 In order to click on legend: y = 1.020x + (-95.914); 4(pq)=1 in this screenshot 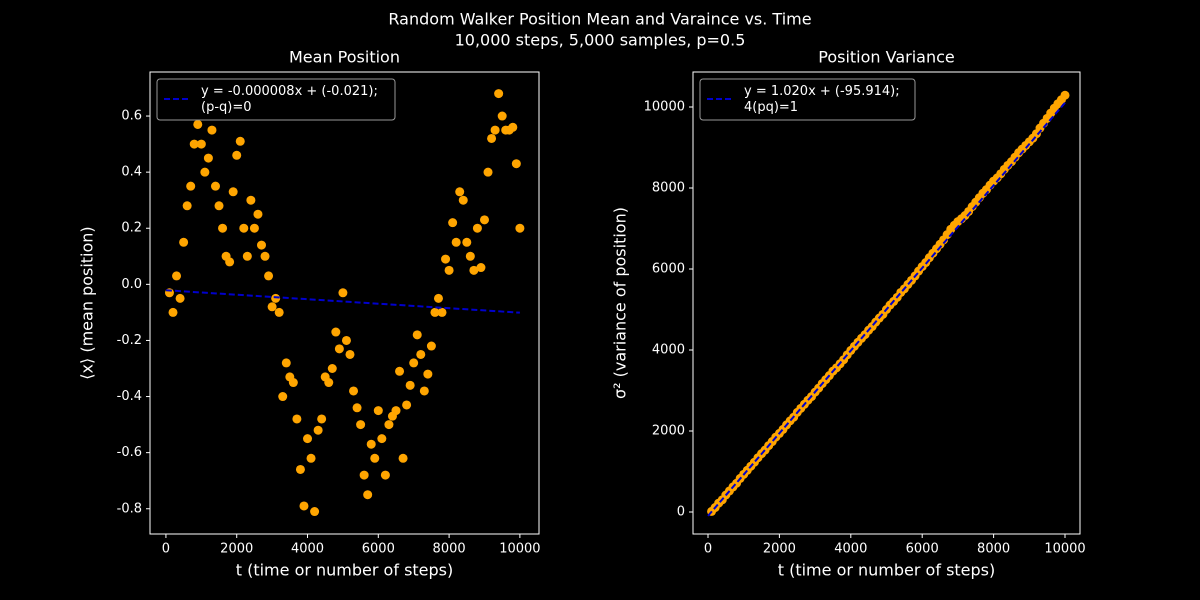, I will do `click(807, 99)`.